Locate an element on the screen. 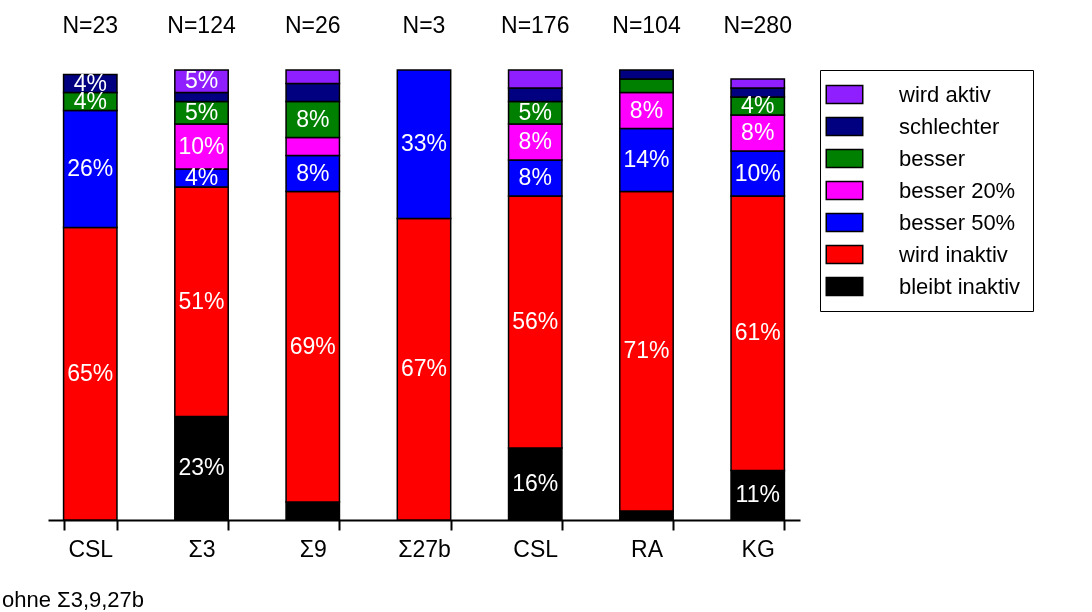 Image resolution: width=1092 pixels, height=612 pixels. x-tick-label: Σ3 is located at coordinates (202, 548).